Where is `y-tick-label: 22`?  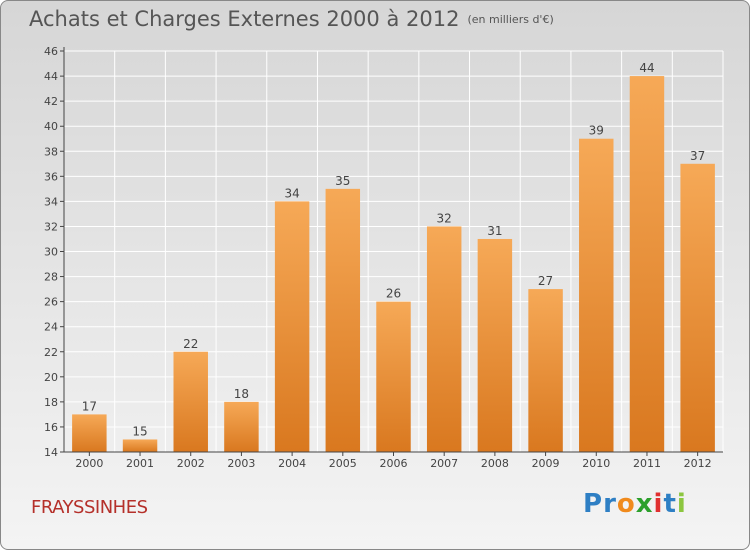
y-tick-label: 22 is located at coordinates (51, 352).